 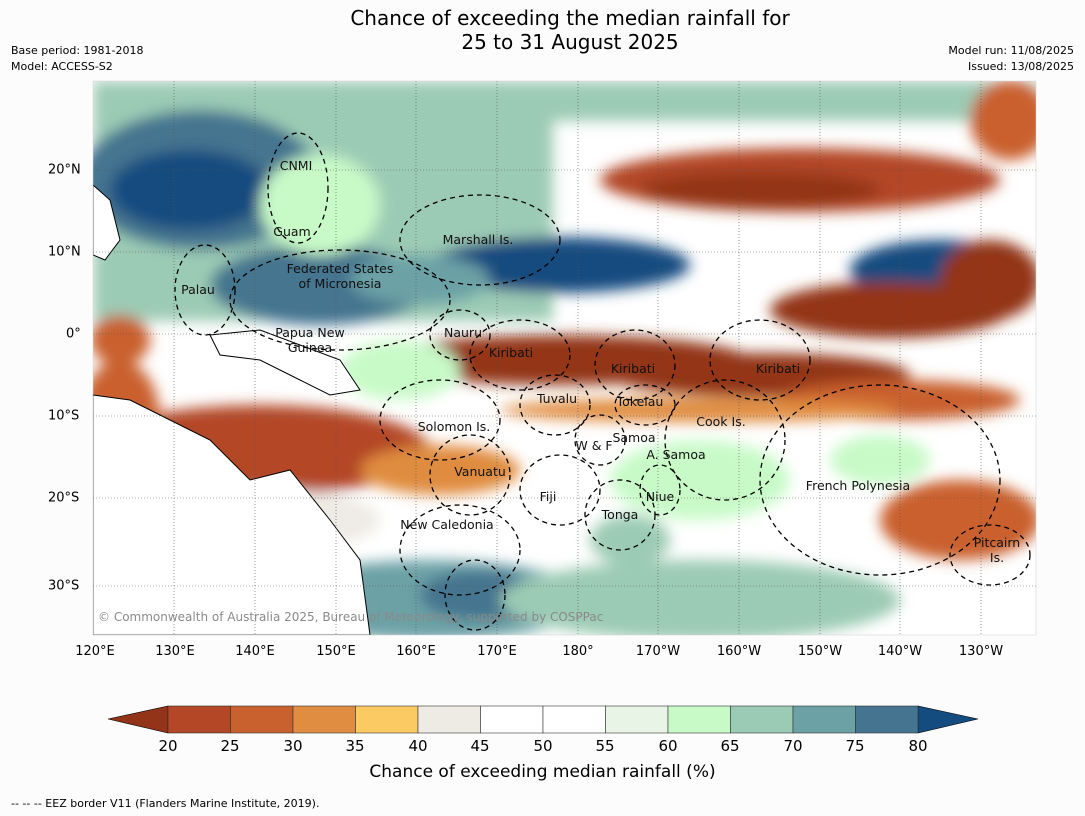 I want to click on field-green-top, so click(x=564, y=101).